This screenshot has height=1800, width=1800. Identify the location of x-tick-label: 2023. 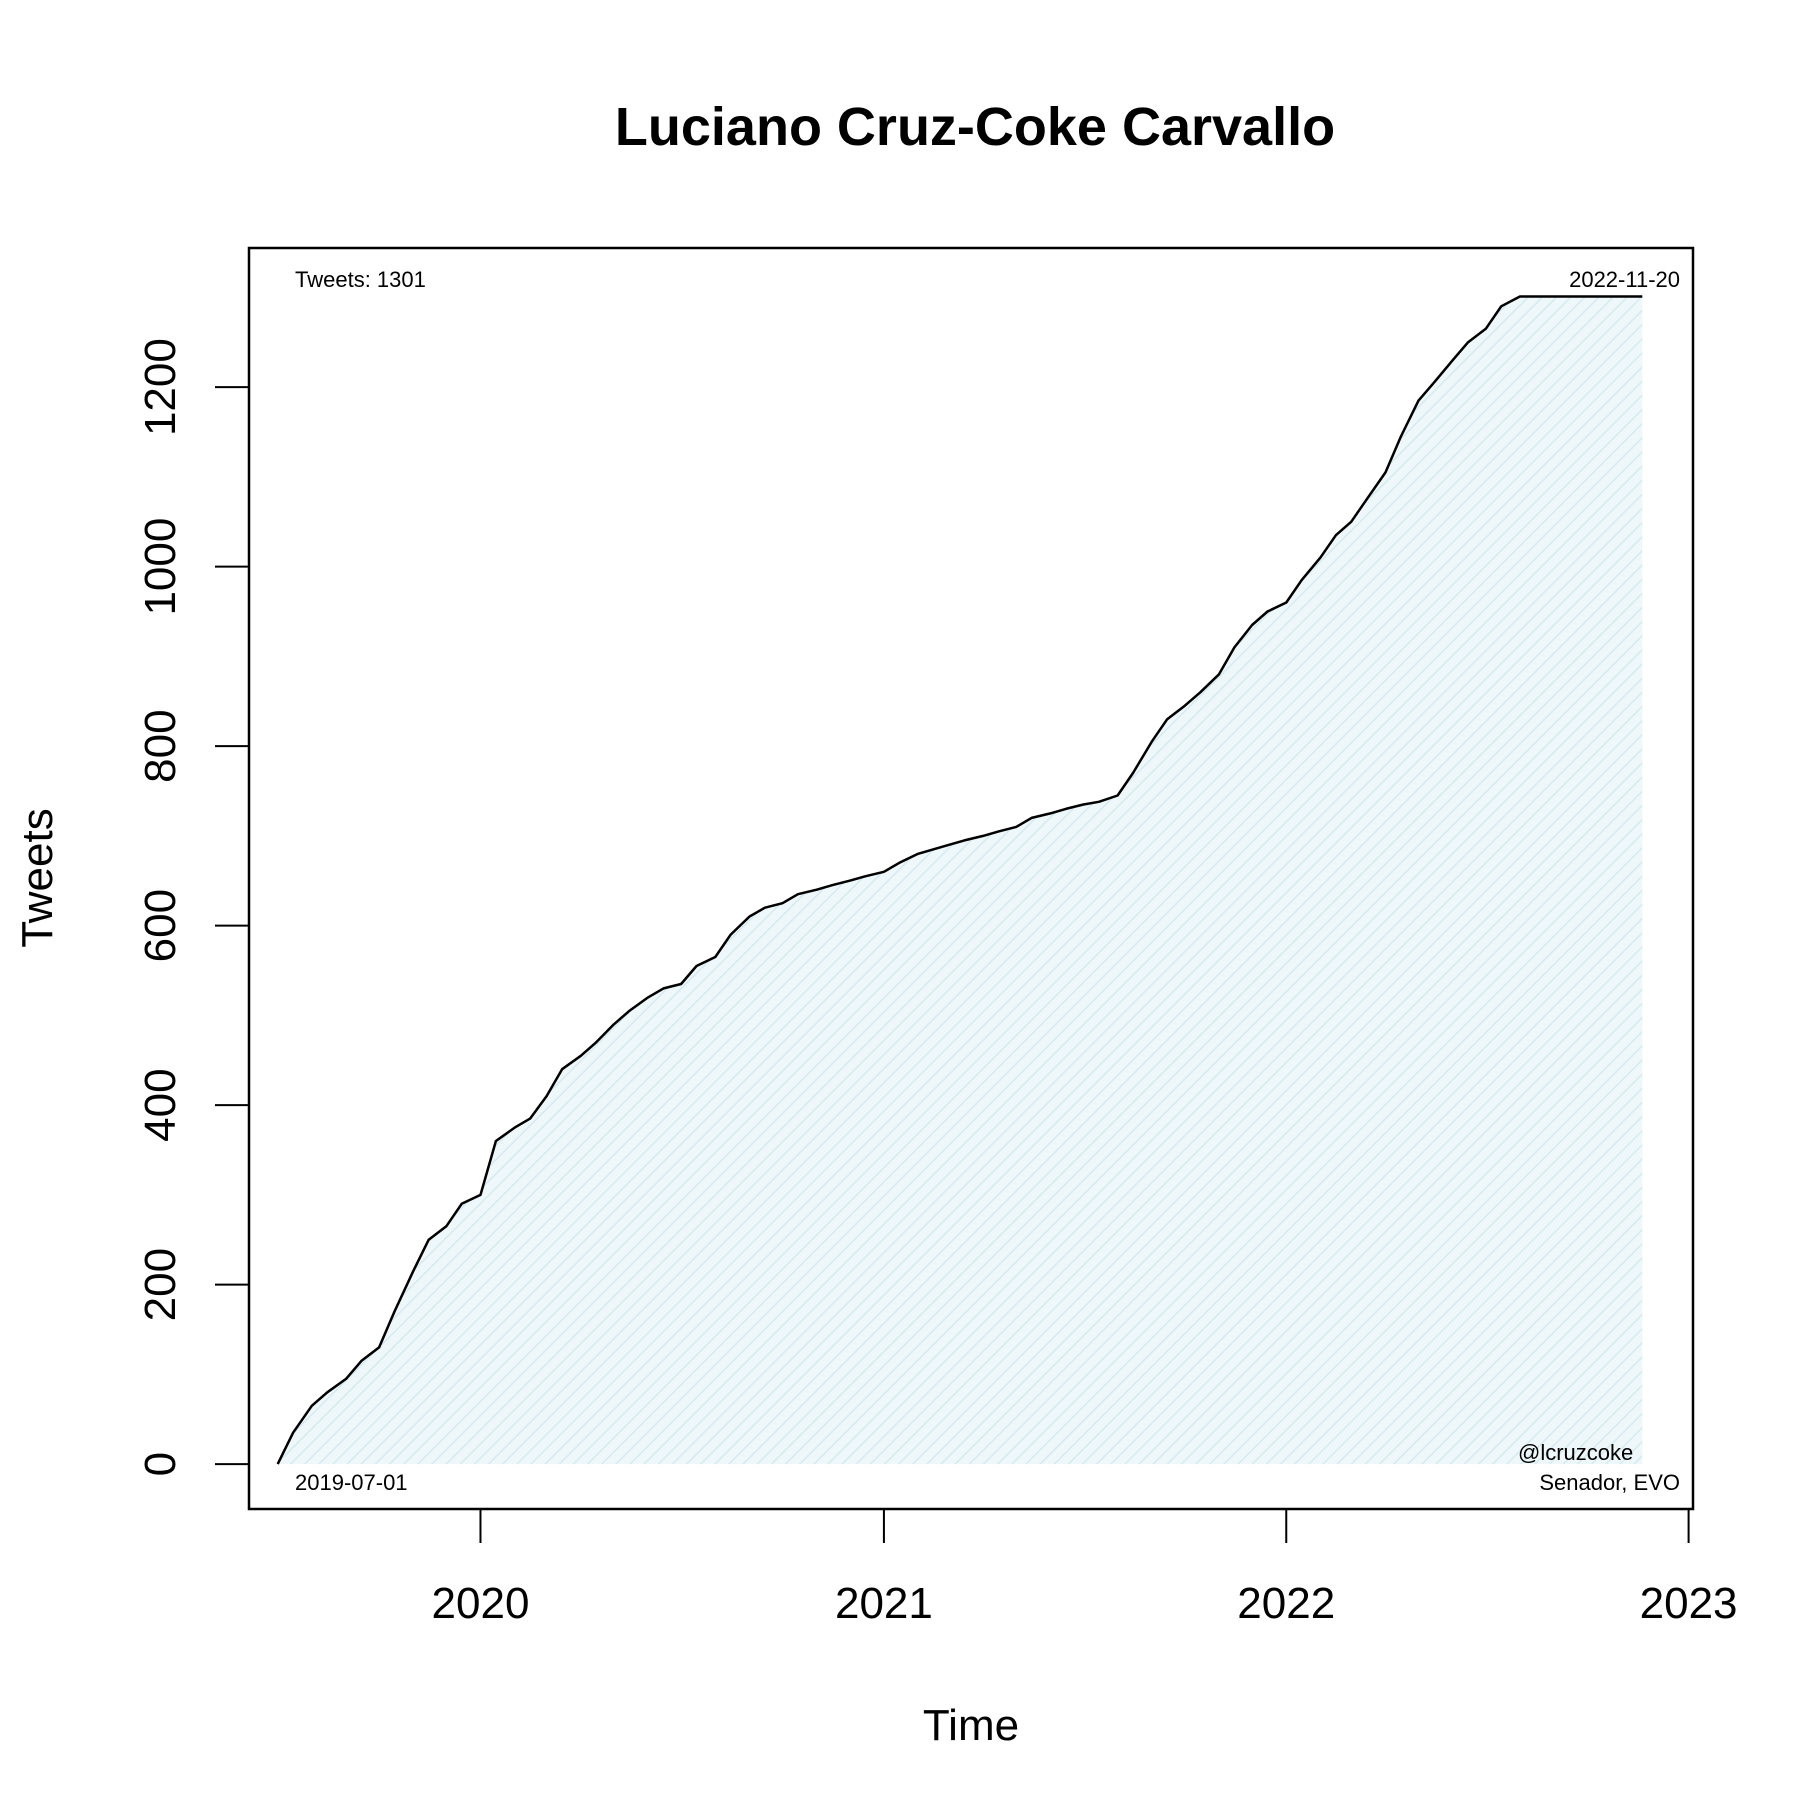
(1689, 1603).